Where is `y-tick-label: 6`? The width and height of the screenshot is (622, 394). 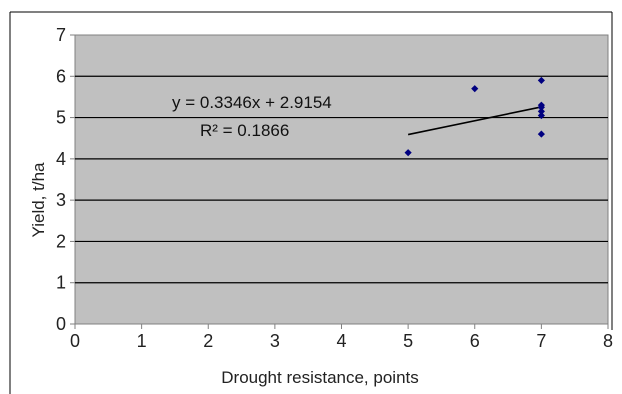
y-tick-label: 6 is located at coordinates (61, 76).